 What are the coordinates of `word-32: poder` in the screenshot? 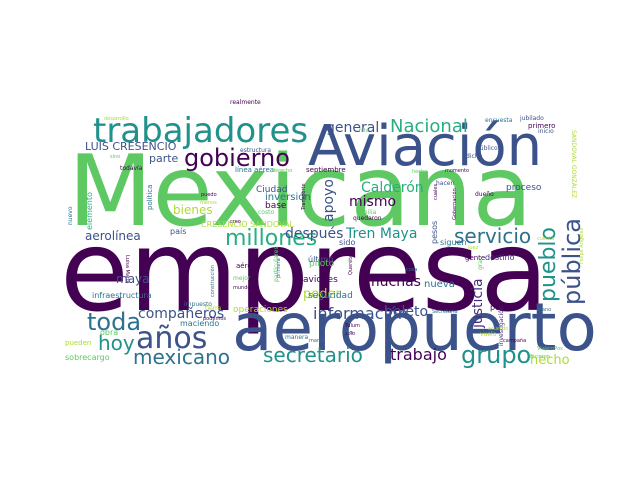 It's located at (322, 294).